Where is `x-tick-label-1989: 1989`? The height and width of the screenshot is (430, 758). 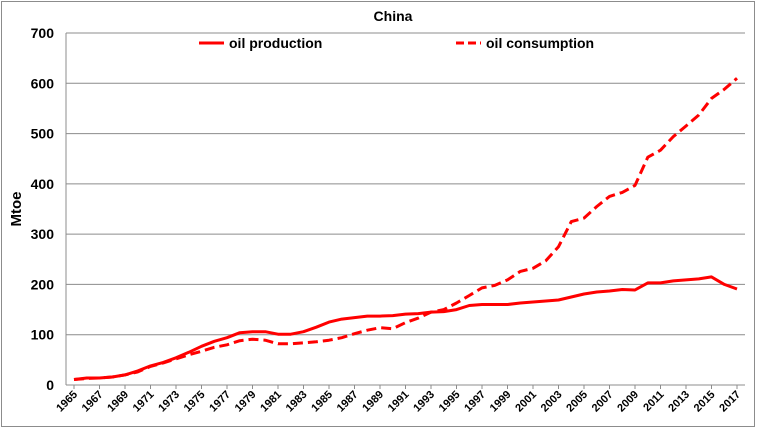
x-tick-label-1989: 1989 is located at coordinates (373, 402).